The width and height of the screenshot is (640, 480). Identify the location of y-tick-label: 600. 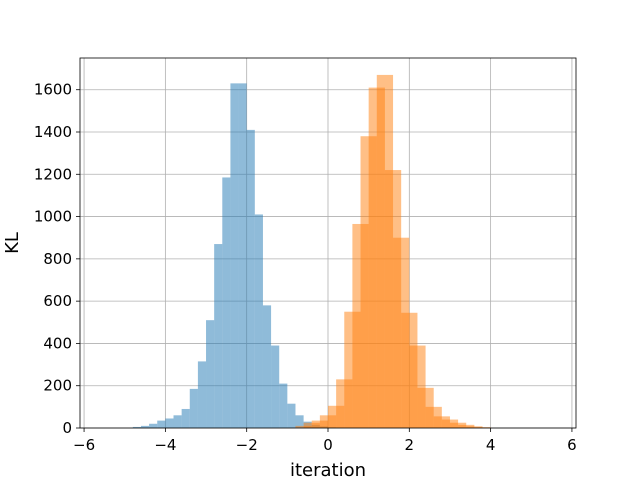
(57, 301).